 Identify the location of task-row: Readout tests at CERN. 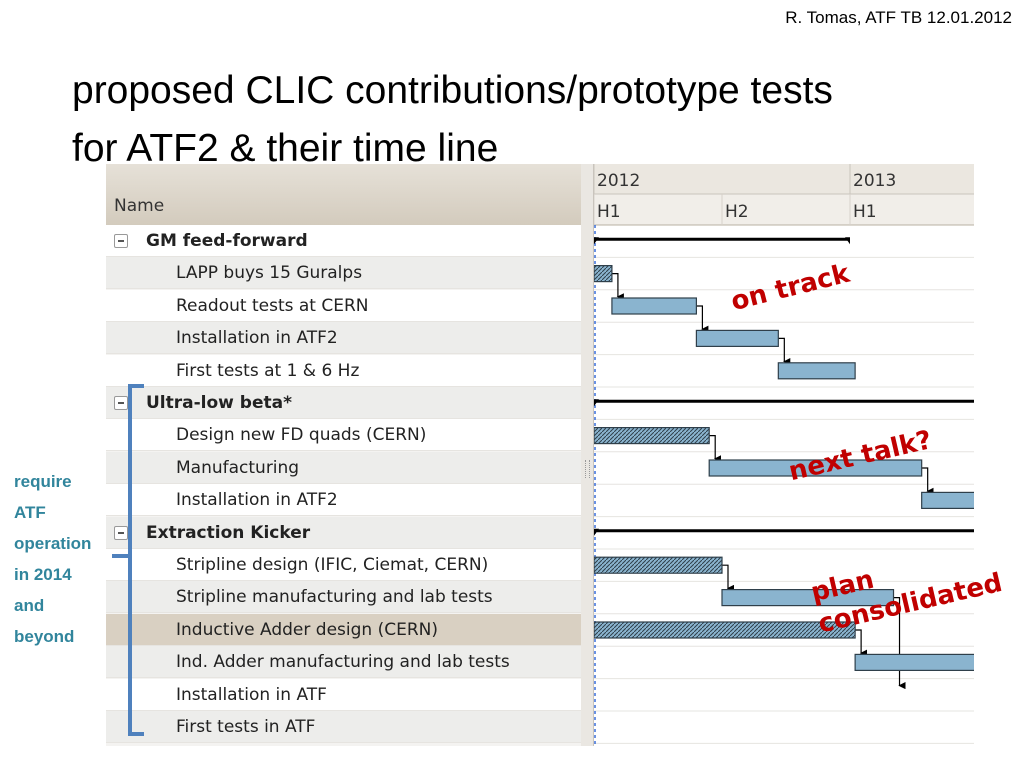
(343, 305).